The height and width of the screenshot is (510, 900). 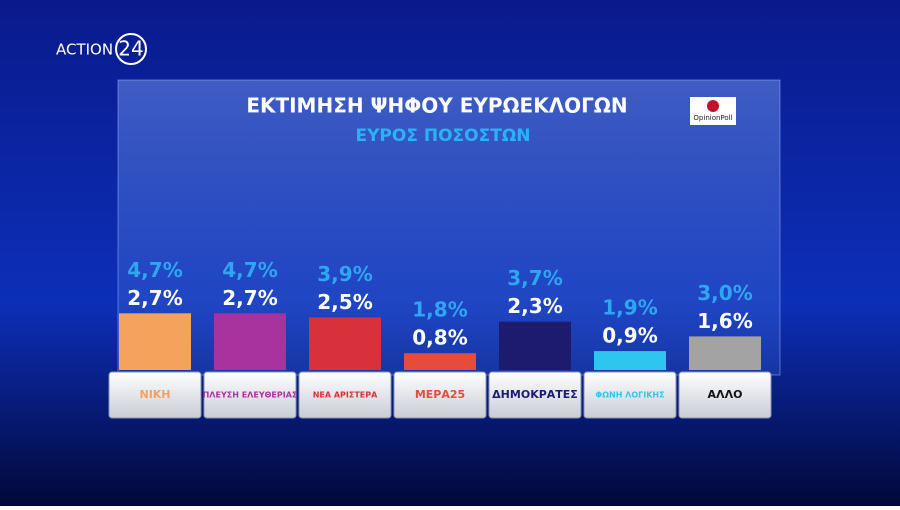 What do you see at coordinates (534, 278) in the screenshot?
I see `high-label: 3,7%` at bounding box center [534, 278].